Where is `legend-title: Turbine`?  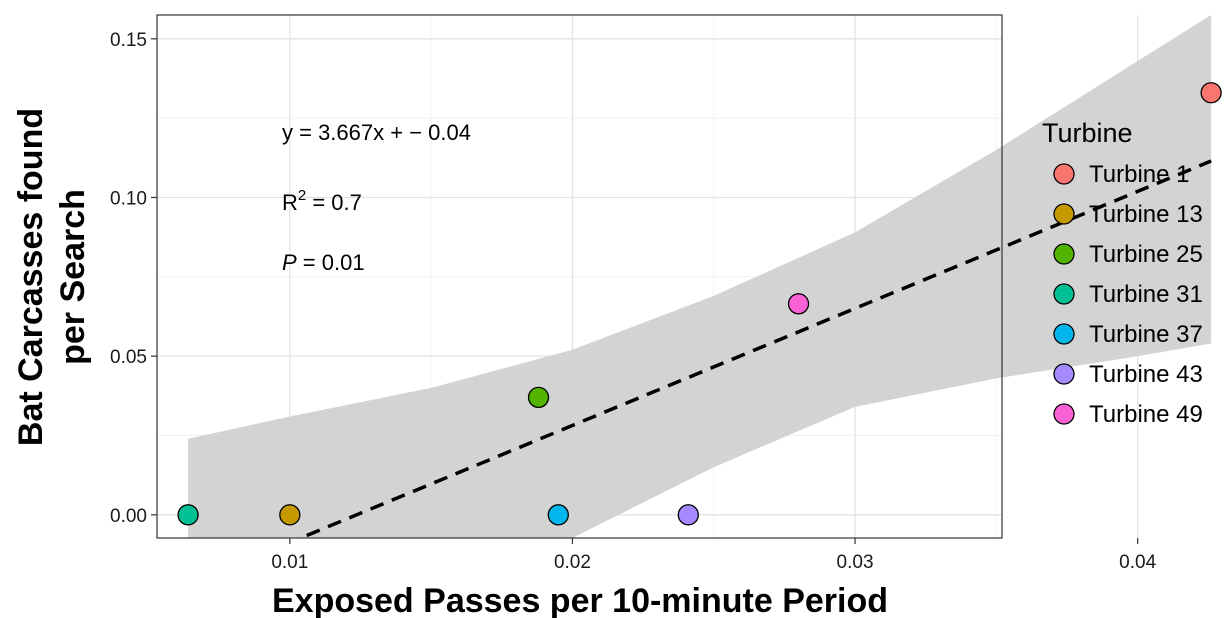 legend-title: Turbine is located at coordinates (1087, 133).